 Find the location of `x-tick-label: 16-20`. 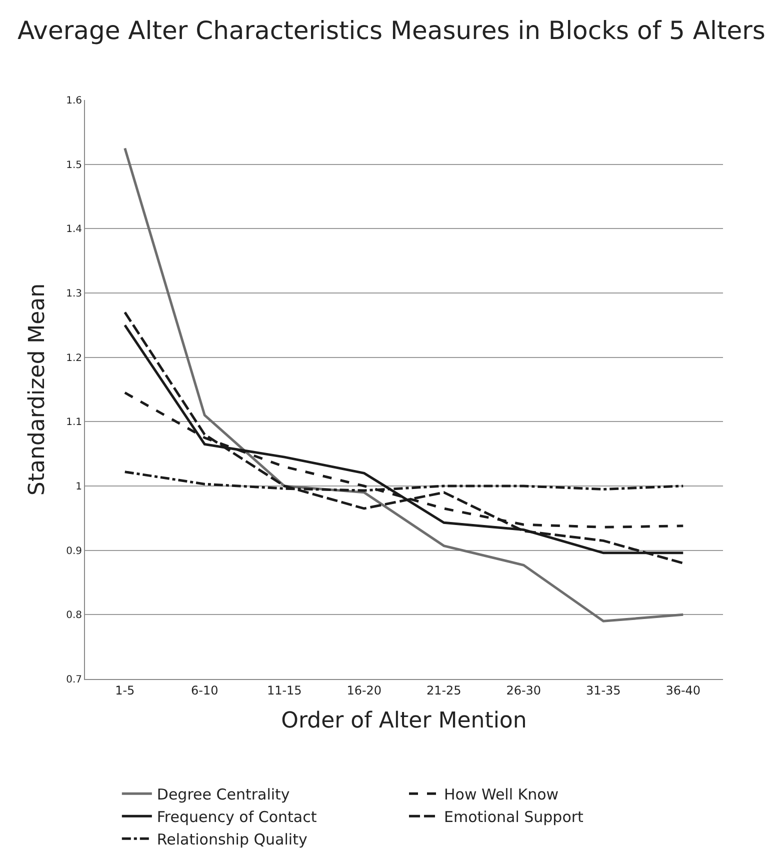

x-tick-label: 16-20 is located at coordinates (364, 690).